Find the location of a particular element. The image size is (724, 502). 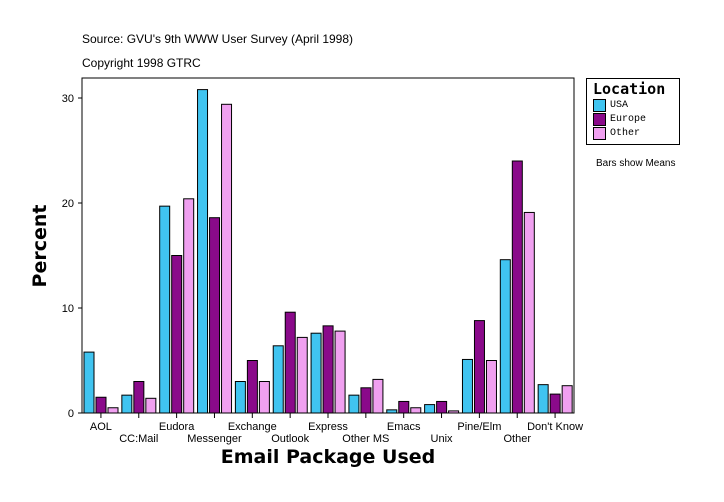

x-tick-label: Emacs is located at coordinates (404, 427).